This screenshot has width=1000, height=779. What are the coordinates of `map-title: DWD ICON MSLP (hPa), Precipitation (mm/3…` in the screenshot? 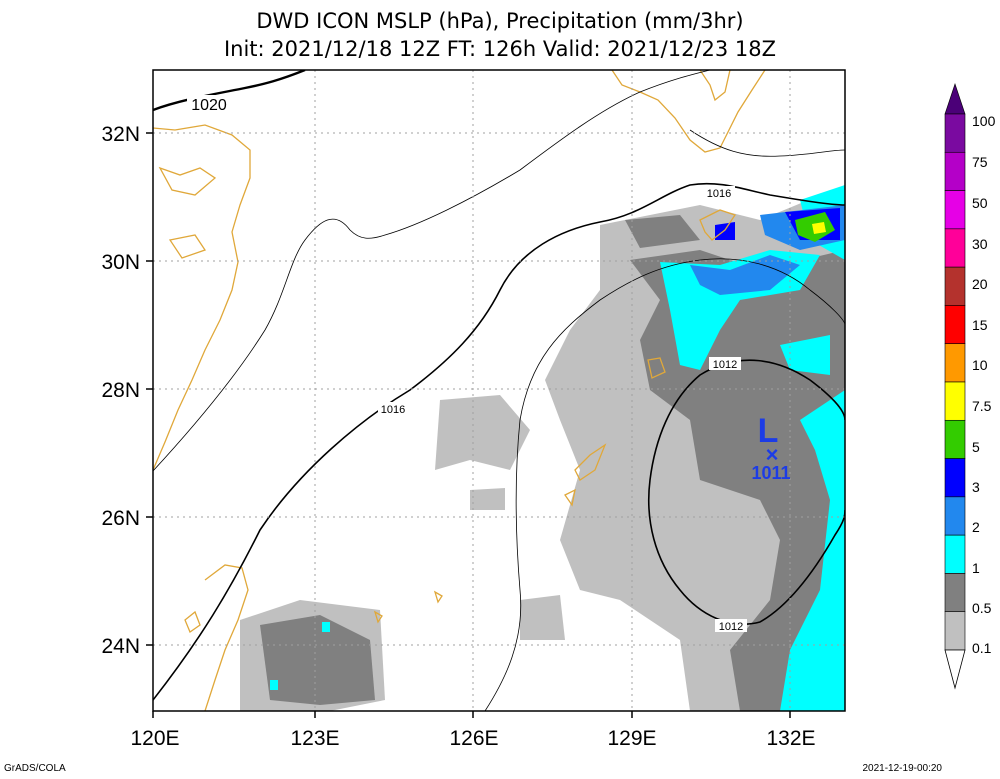 It's located at (500, 21).